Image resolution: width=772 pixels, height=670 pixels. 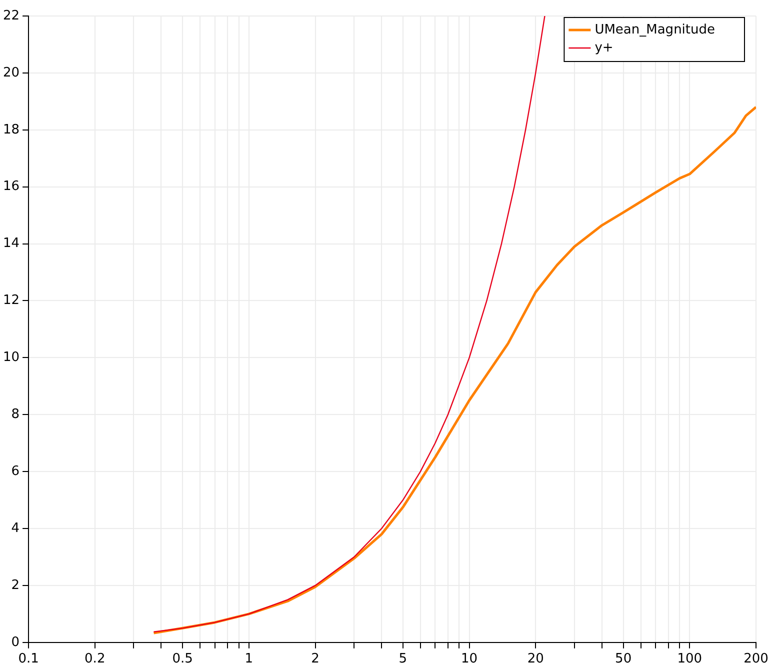 What do you see at coordinates (655, 30) in the screenshot?
I see `legend-label: UMean_Magnitude` at bounding box center [655, 30].